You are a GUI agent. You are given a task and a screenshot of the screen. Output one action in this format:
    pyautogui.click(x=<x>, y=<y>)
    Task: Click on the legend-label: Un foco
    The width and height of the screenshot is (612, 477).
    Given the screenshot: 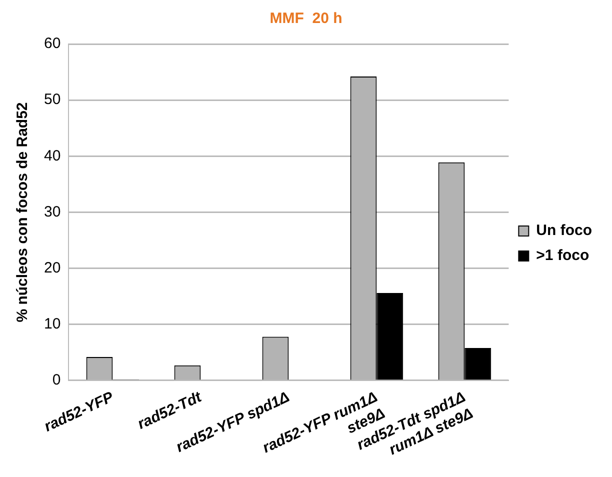 What is the action you would take?
    pyautogui.click(x=564, y=231)
    